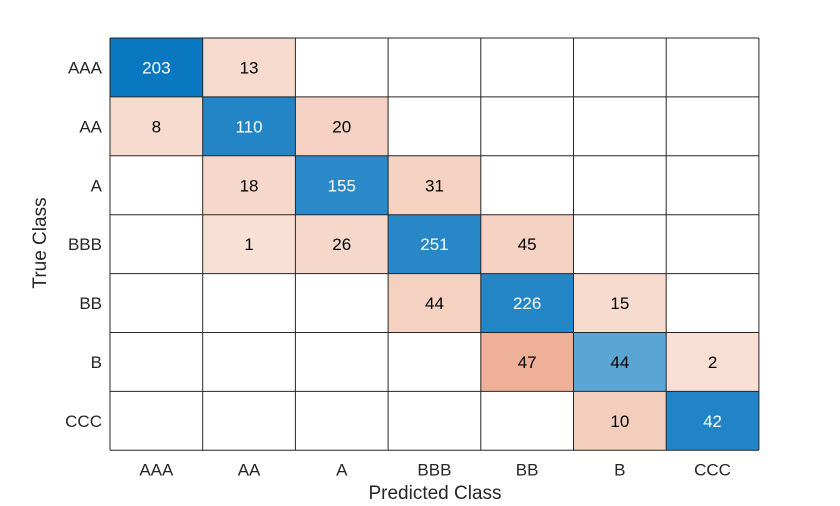 The width and height of the screenshot is (840, 506). I want to click on cell-value-BB-B: 15, so click(619, 303).